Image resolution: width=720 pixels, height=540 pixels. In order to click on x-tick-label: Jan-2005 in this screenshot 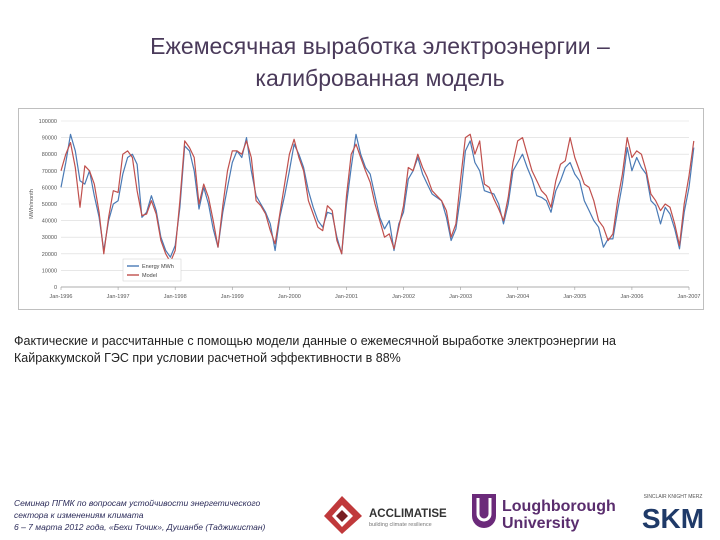, I will do `click(574, 297)`.